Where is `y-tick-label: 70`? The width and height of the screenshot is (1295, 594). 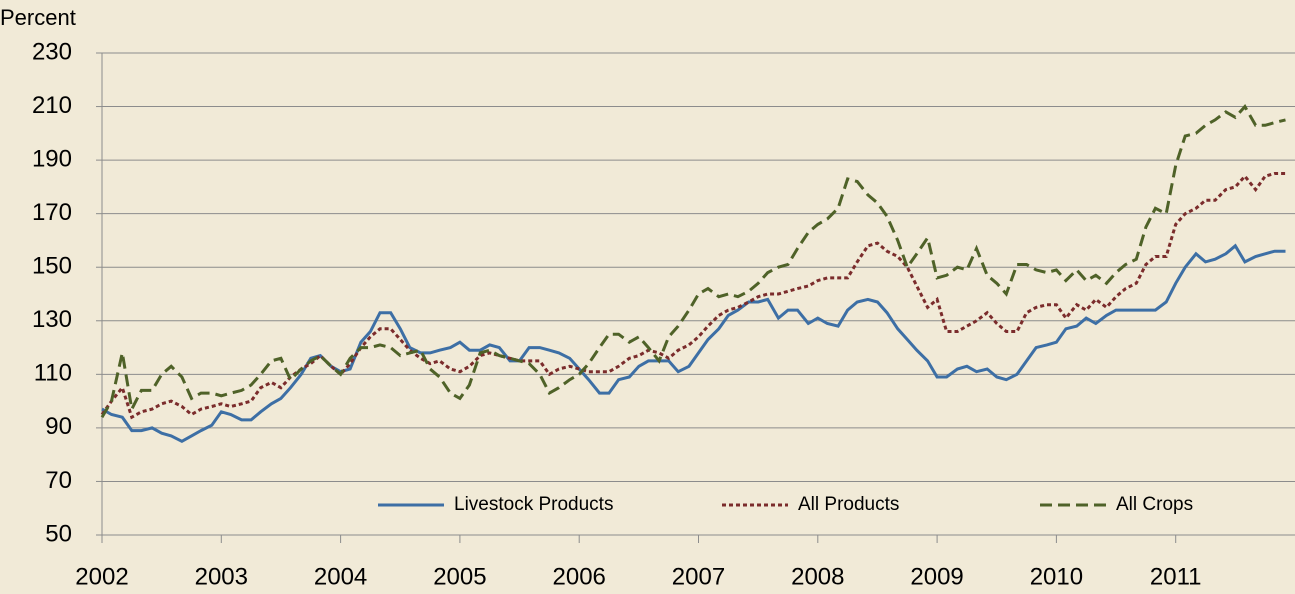 y-tick-label: 70 is located at coordinates (58, 480).